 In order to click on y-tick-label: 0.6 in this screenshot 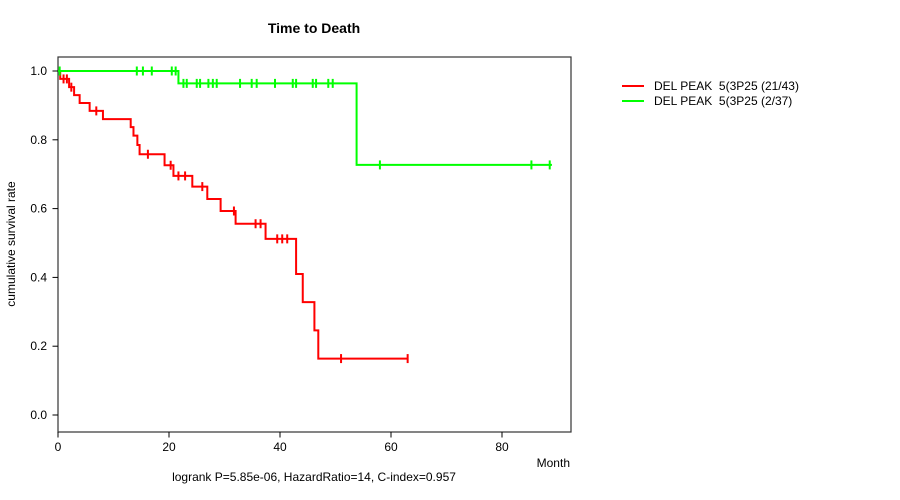, I will do `click(38, 209)`.